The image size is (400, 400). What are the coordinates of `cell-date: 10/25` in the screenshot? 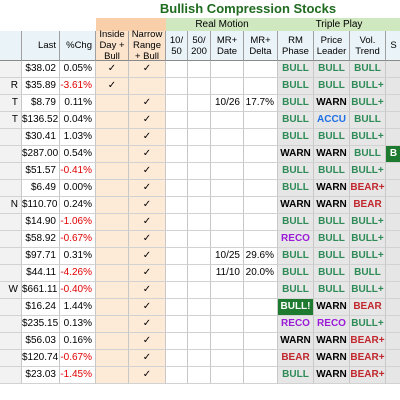 It's located at (227, 256).